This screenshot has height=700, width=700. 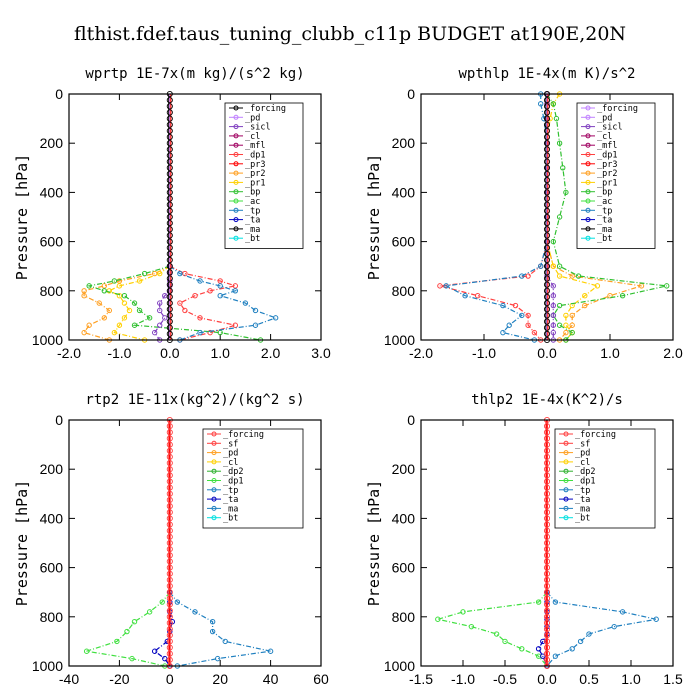 What do you see at coordinates (606, 217) in the screenshot?
I see `series-line_bp` at bounding box center [606, 217].